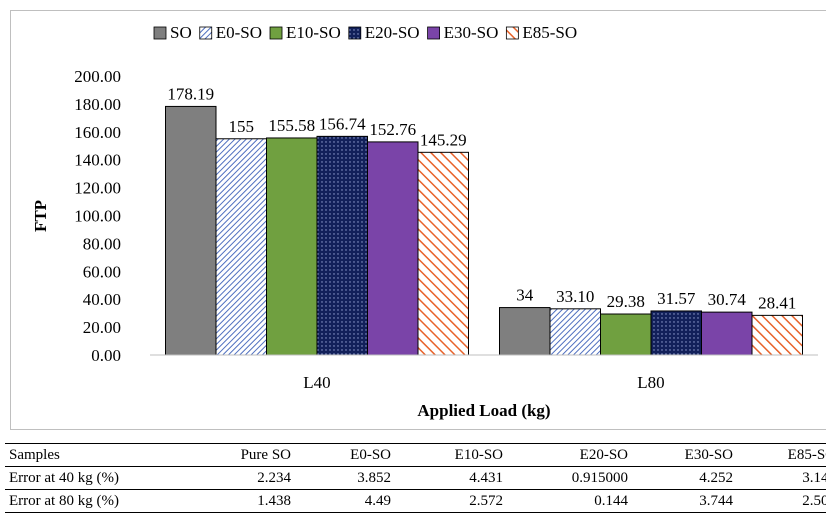 The height and width of the screenshot is (517, 826). What do you see at coordinates (676, 333) in the screenshot?
I see `bar-e20-so-l80` at bounding box center [676, 333].